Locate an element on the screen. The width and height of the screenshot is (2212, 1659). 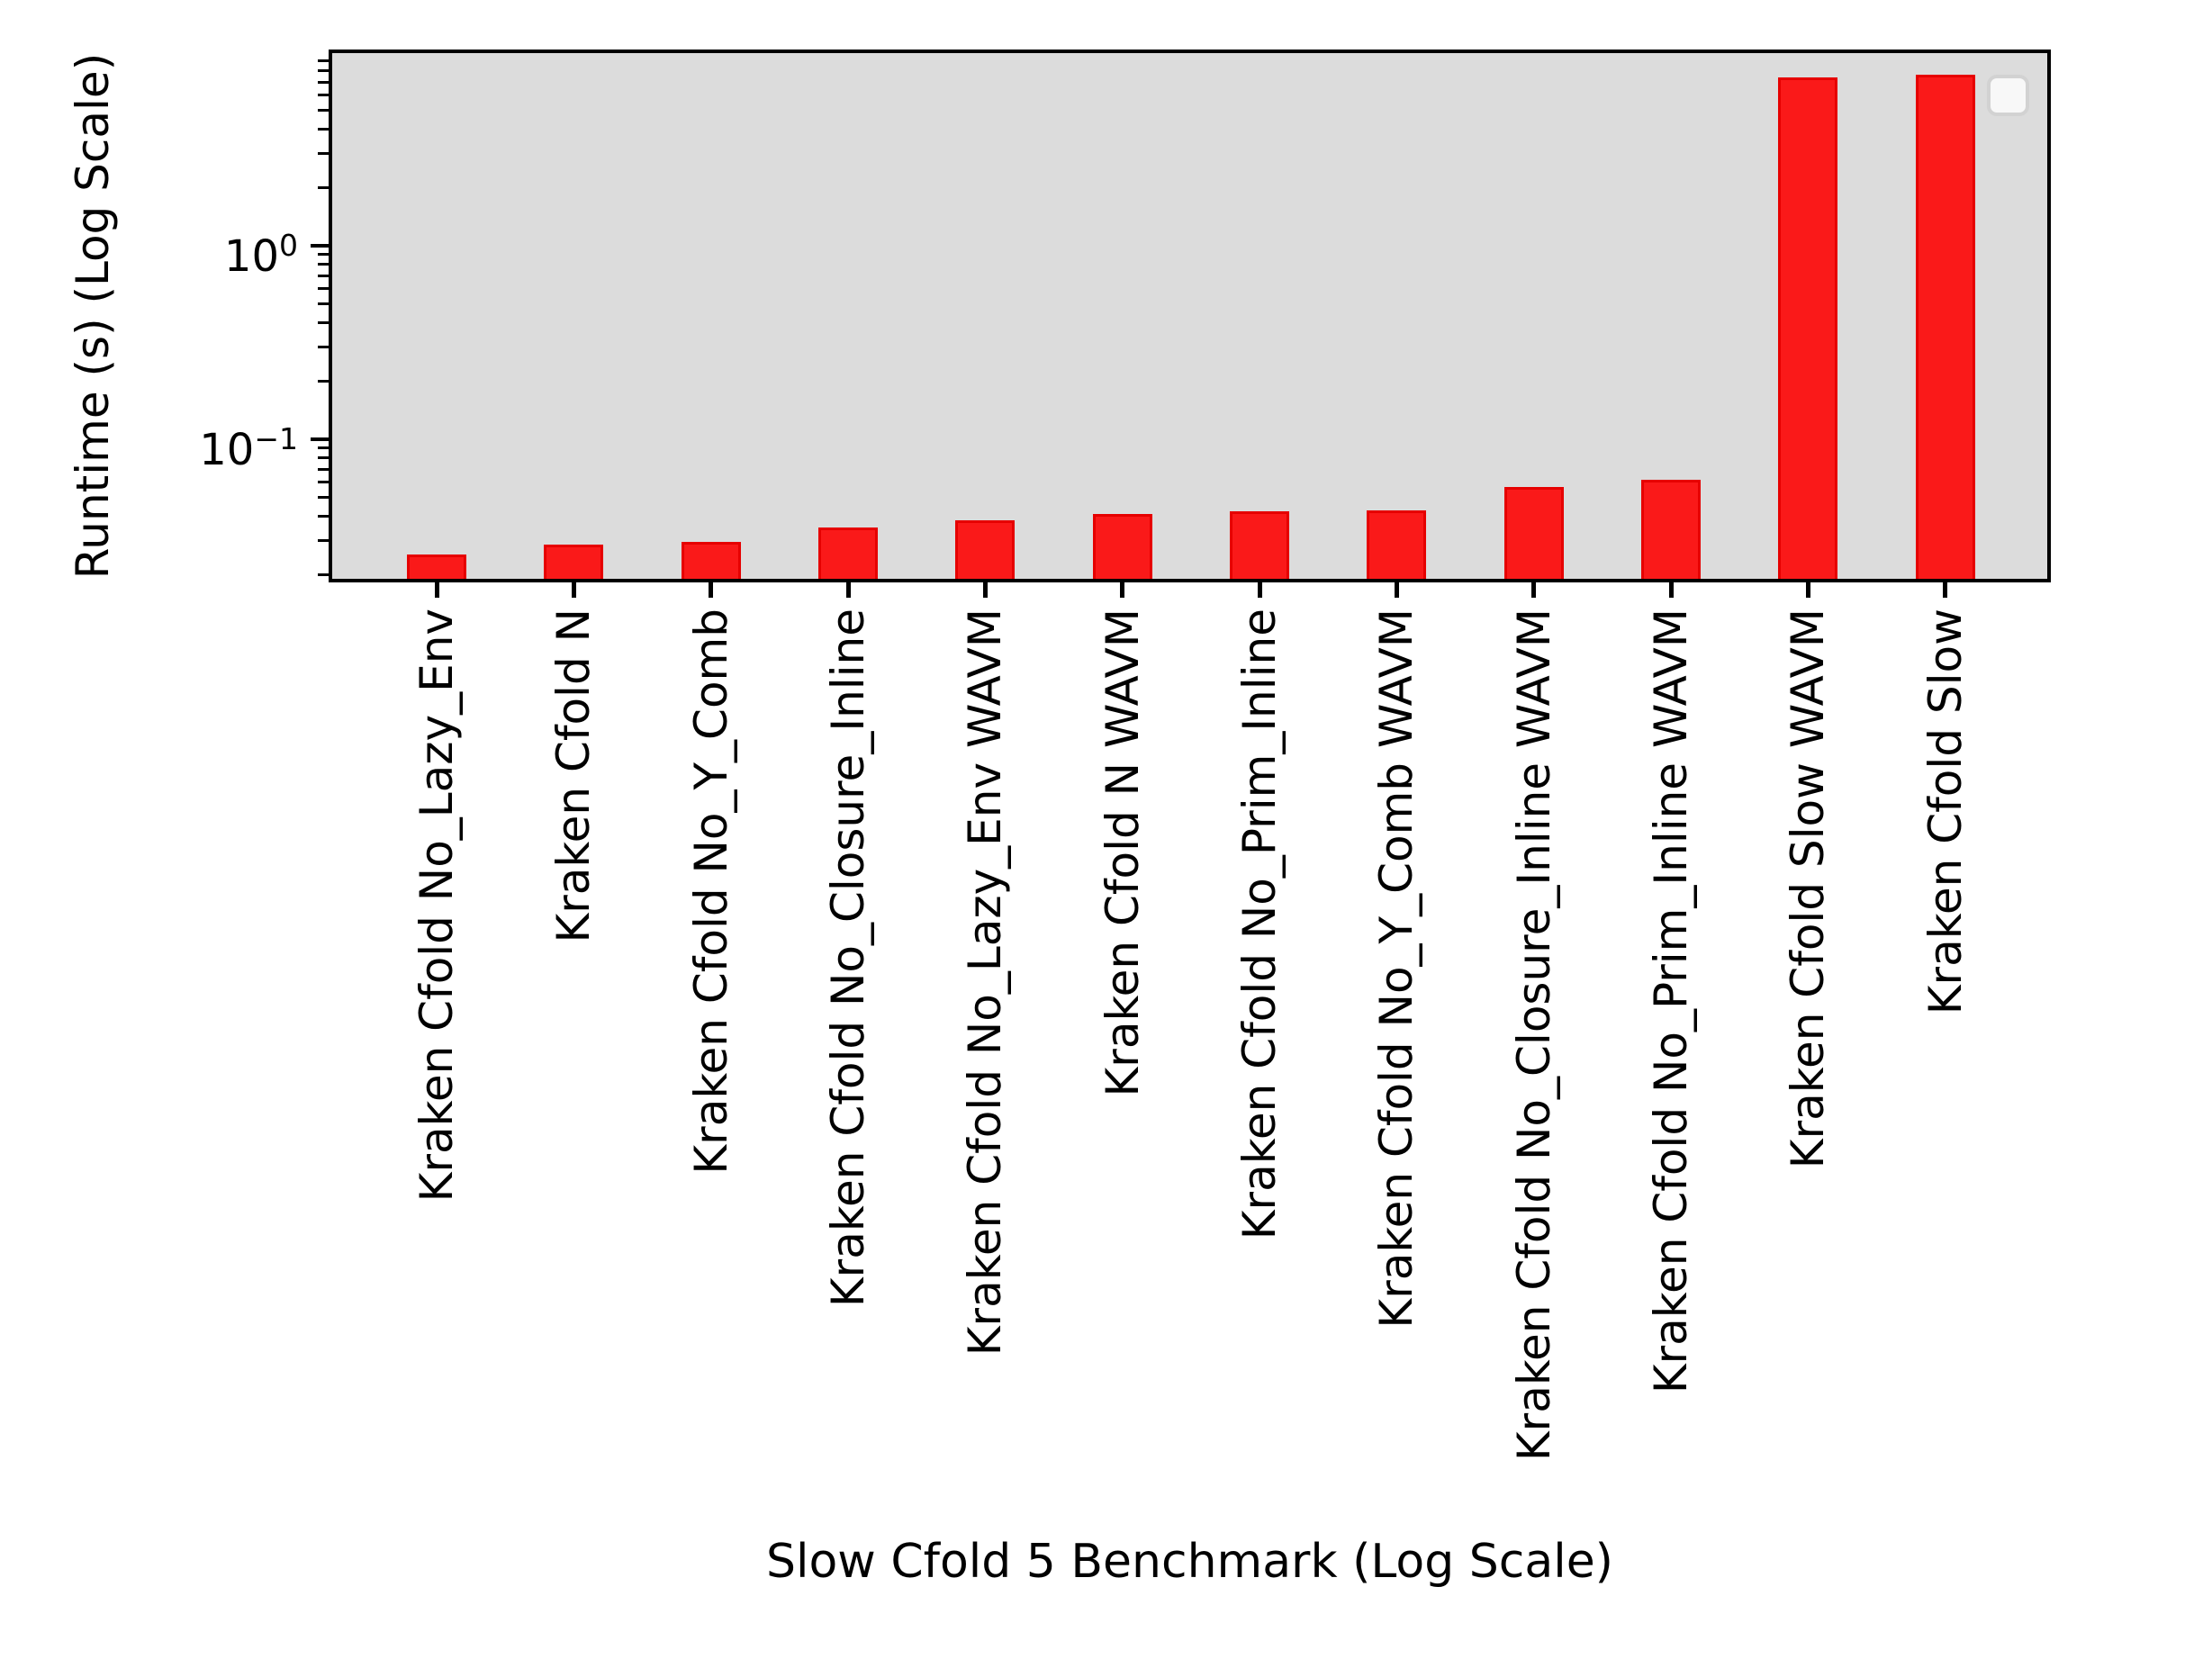
y-tick-label-1: 10⁻¹ is located at coordinates (248, 447).